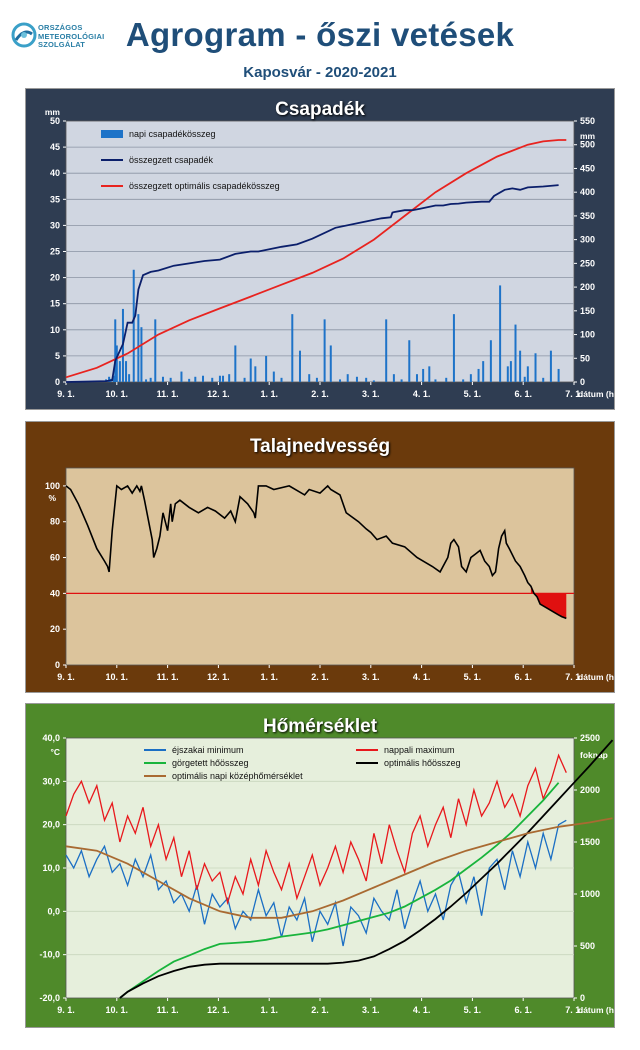 This screenshot has width=640, height=1050. Describe the element at coordinates (590, 894) in the screenshot. I see `y2-tick-label: 1000` at that location.